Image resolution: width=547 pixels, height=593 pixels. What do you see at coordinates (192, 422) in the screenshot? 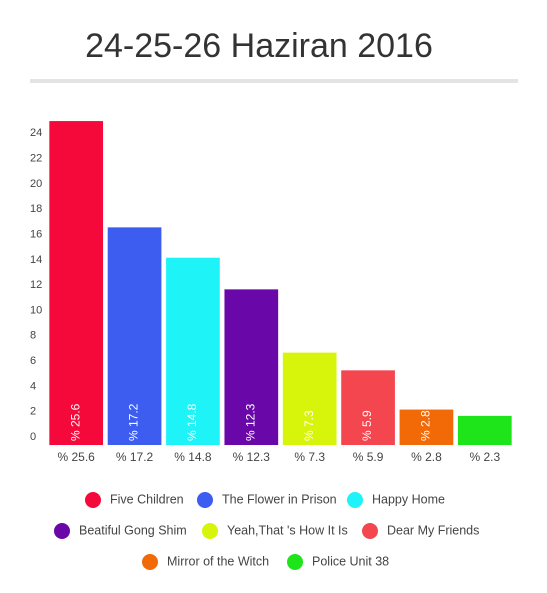
I see `value-label: % 14.8` at bounding box center [192, 422].